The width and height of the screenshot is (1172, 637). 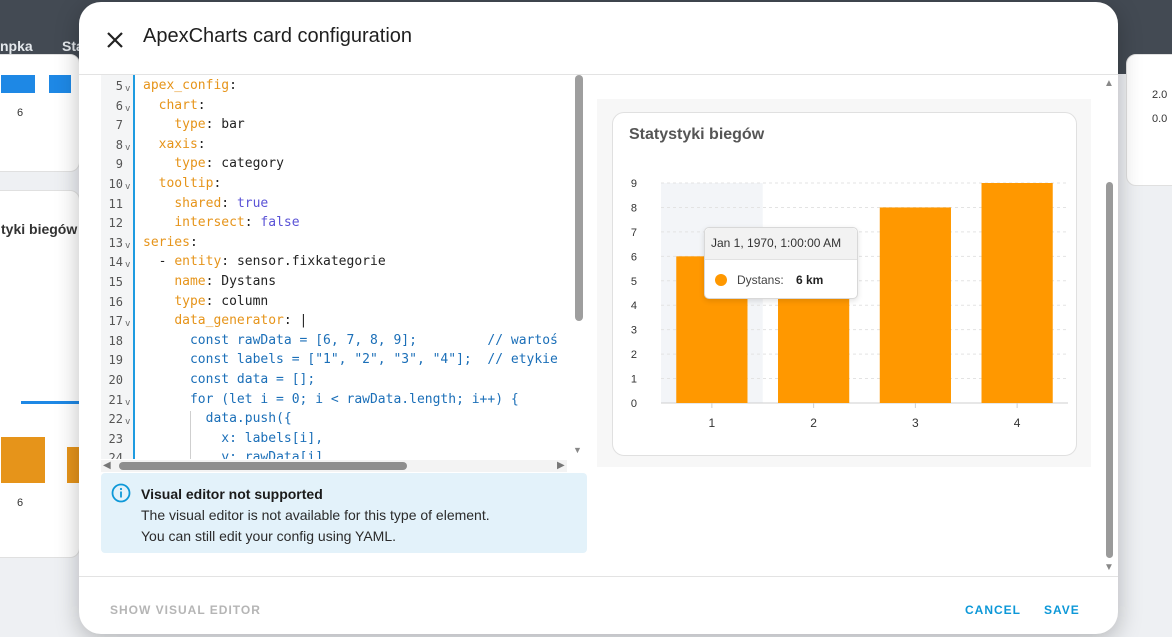 I want to click on x-tick-label: 4, so click(x=1017, y=423).